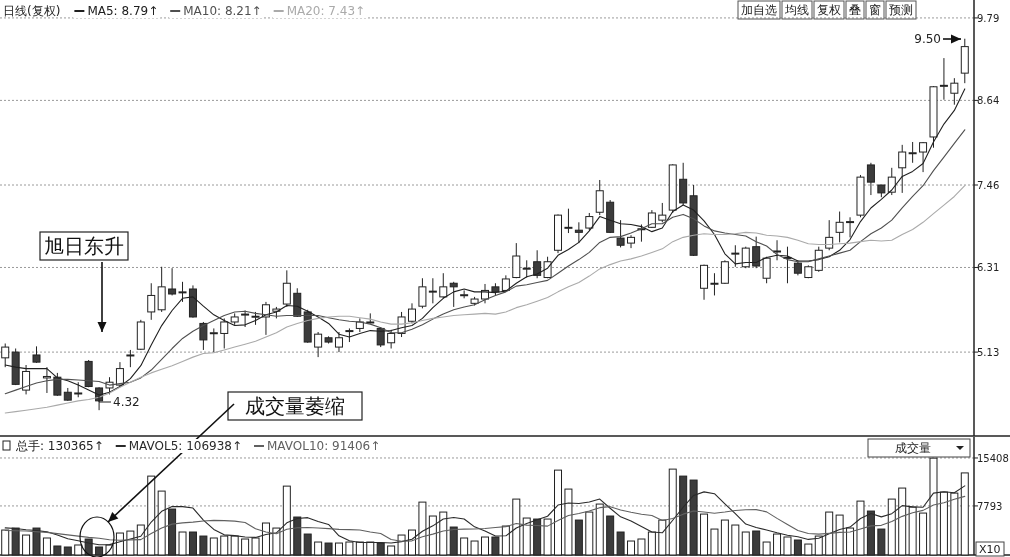 The image size is (1010, 557). What do you see at coordinates (295, 406) in the screenshot?
I see `annotation: 成交量萎缩` at bounding box center [295, 406].